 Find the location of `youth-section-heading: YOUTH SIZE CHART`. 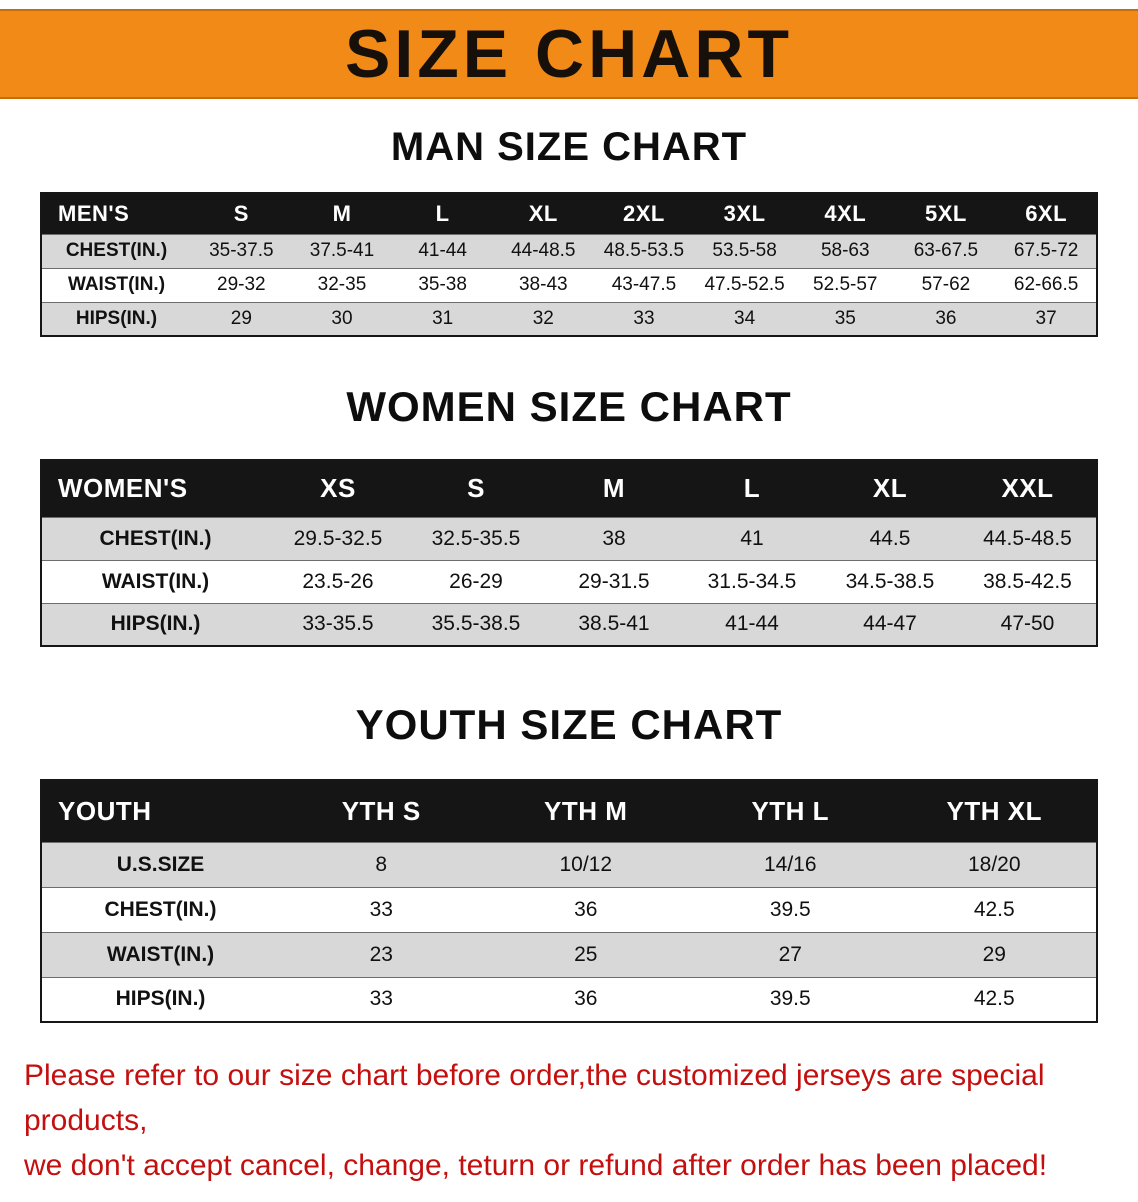

youth-section-heading: YOUTH SIZE CHART is located at coordinates (569, 724).